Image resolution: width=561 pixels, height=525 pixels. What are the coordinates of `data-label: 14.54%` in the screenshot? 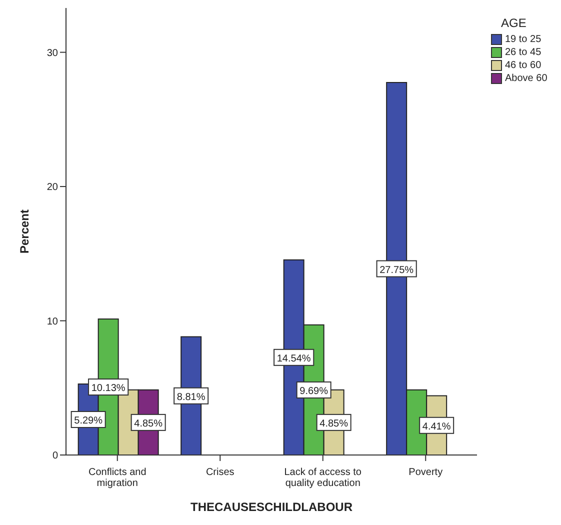 It's located at (293, 358).